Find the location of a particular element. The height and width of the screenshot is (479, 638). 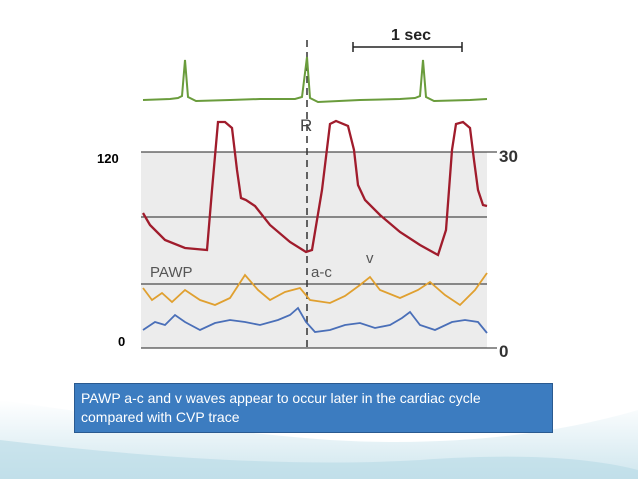

background-wave is located at coordinates (319, 459).